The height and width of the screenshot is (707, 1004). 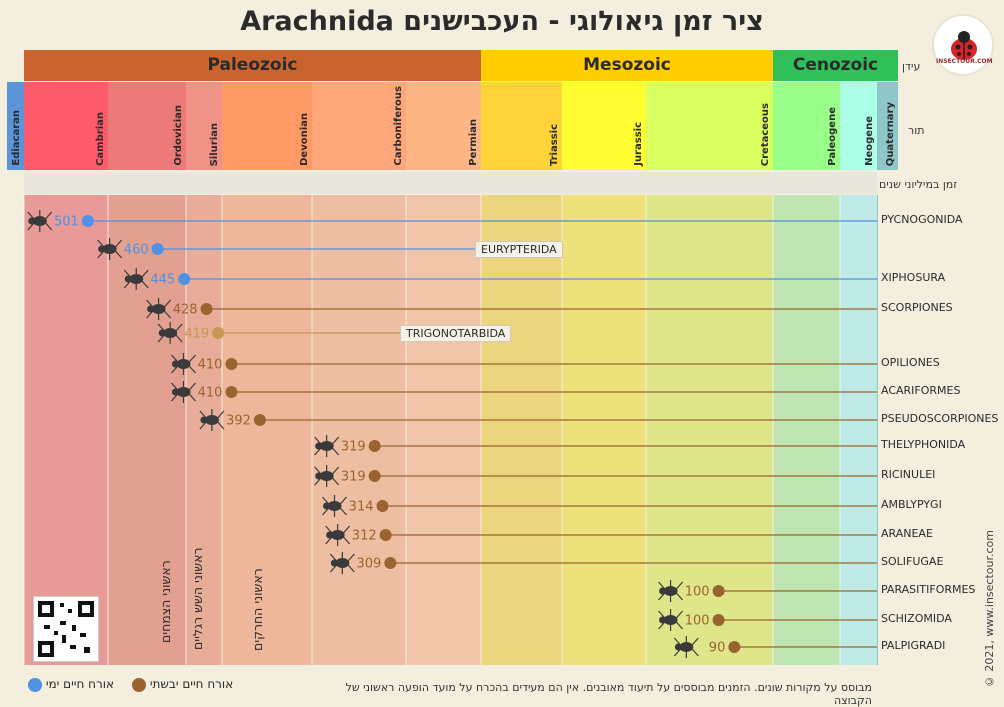 What do you see at coordinates (887, 126) in the screenshot?
I see `period-quaternary: Quaternary` at bounding box center [887, 126].